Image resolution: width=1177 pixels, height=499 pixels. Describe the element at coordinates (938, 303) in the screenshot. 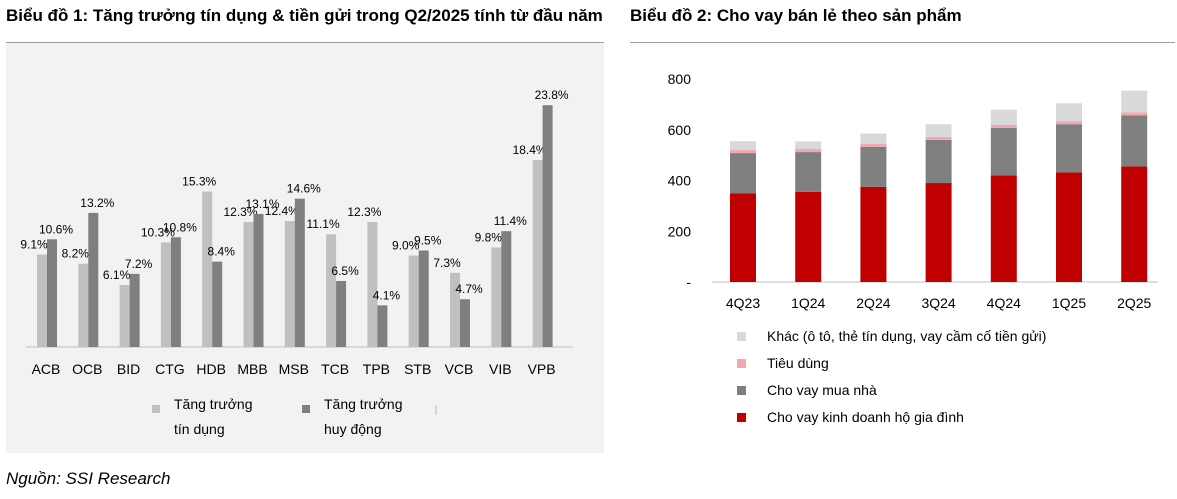

I see `chart2-category-label-3q24: 3Q24` at that location.